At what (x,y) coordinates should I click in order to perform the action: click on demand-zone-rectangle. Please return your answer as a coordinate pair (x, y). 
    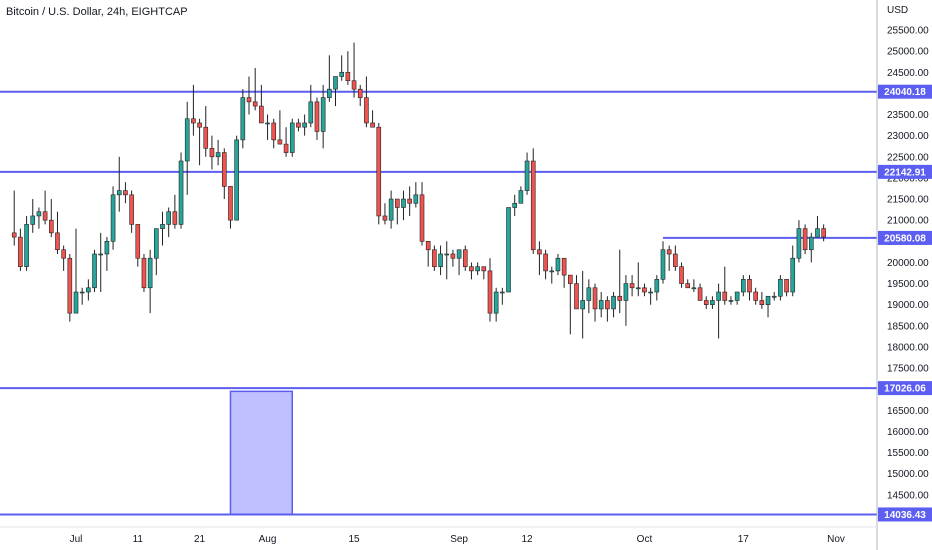
    Looking at the image, I should click on (261, 453).